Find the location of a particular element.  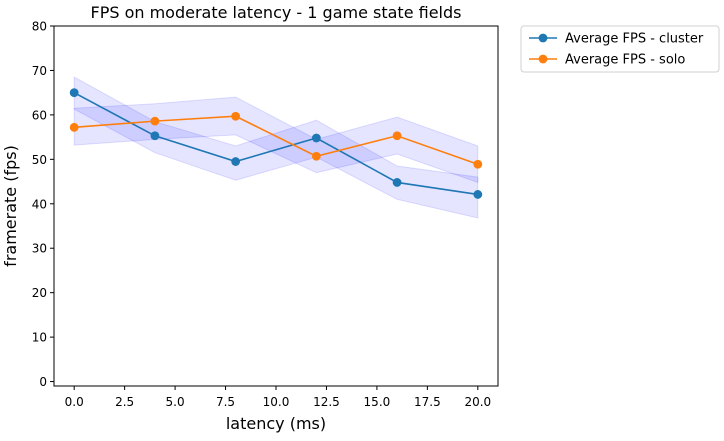

x-tick-label: 20.0 is located at coordinates (477, 402).